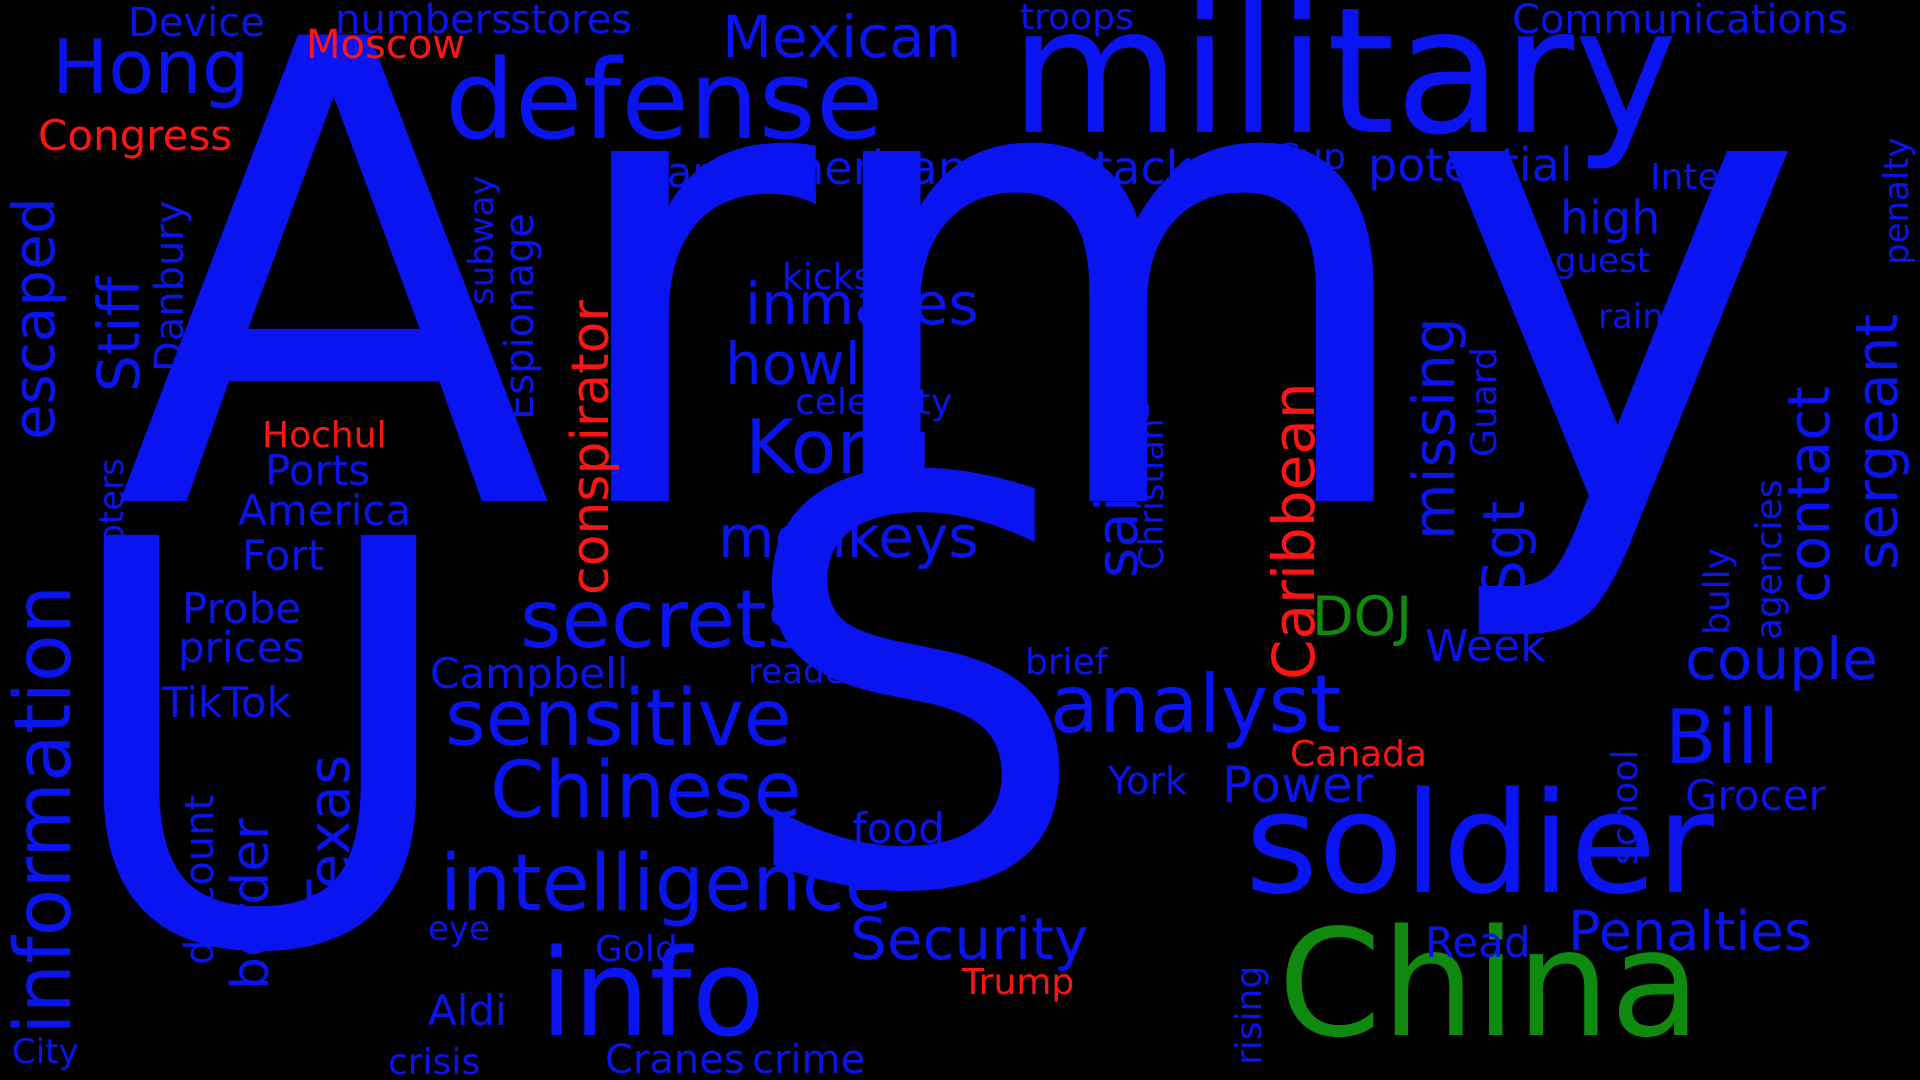  What do you see at coordinates (283, 555) in the screenshot?
I see `word-fort: Fort` at bounding box center [283, 555].